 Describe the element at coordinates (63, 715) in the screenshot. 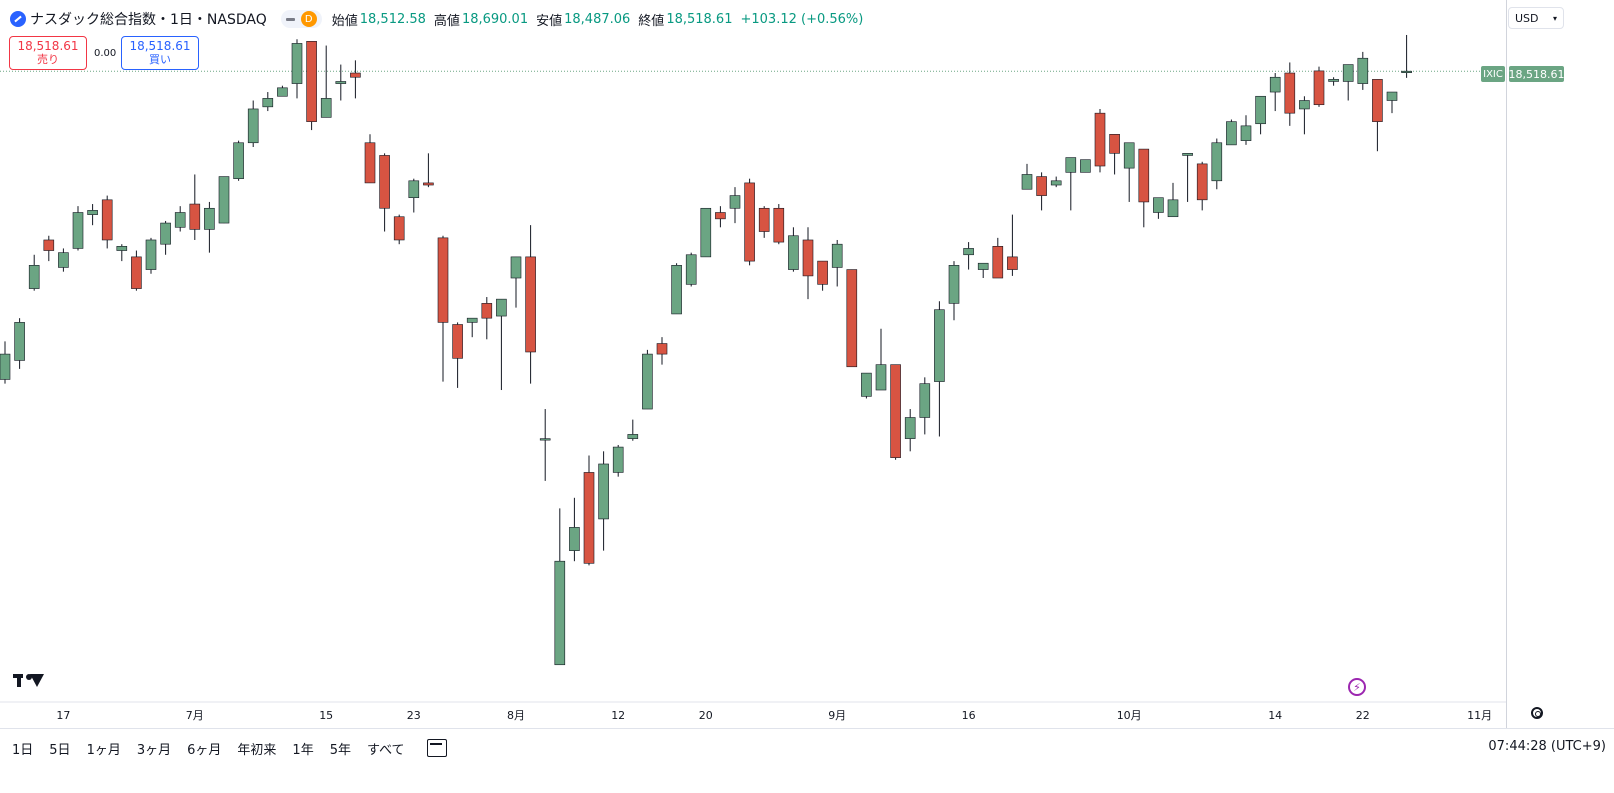

I see `x-tick-label: 17` at that location.